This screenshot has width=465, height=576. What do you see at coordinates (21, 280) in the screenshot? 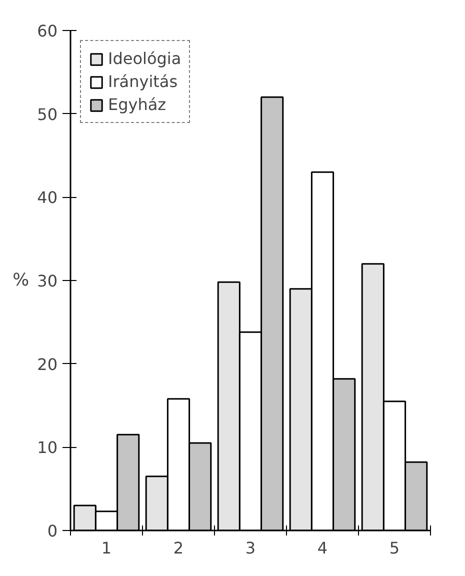
I see `y-axis-title: %` at bounding box center [21, 280].